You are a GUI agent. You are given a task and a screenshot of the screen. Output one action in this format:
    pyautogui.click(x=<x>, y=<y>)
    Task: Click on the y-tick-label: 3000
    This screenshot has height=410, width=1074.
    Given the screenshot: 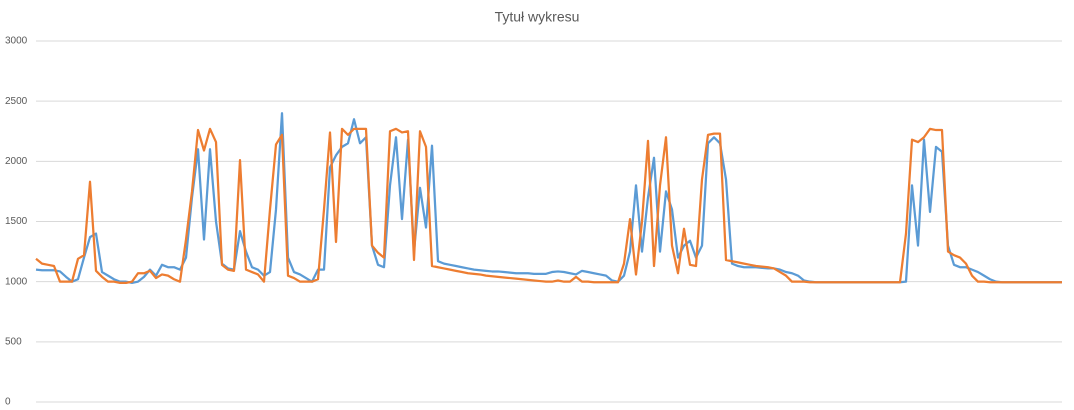 What is the action you would take?
    pyautogui.click(x=16, y=41)
    